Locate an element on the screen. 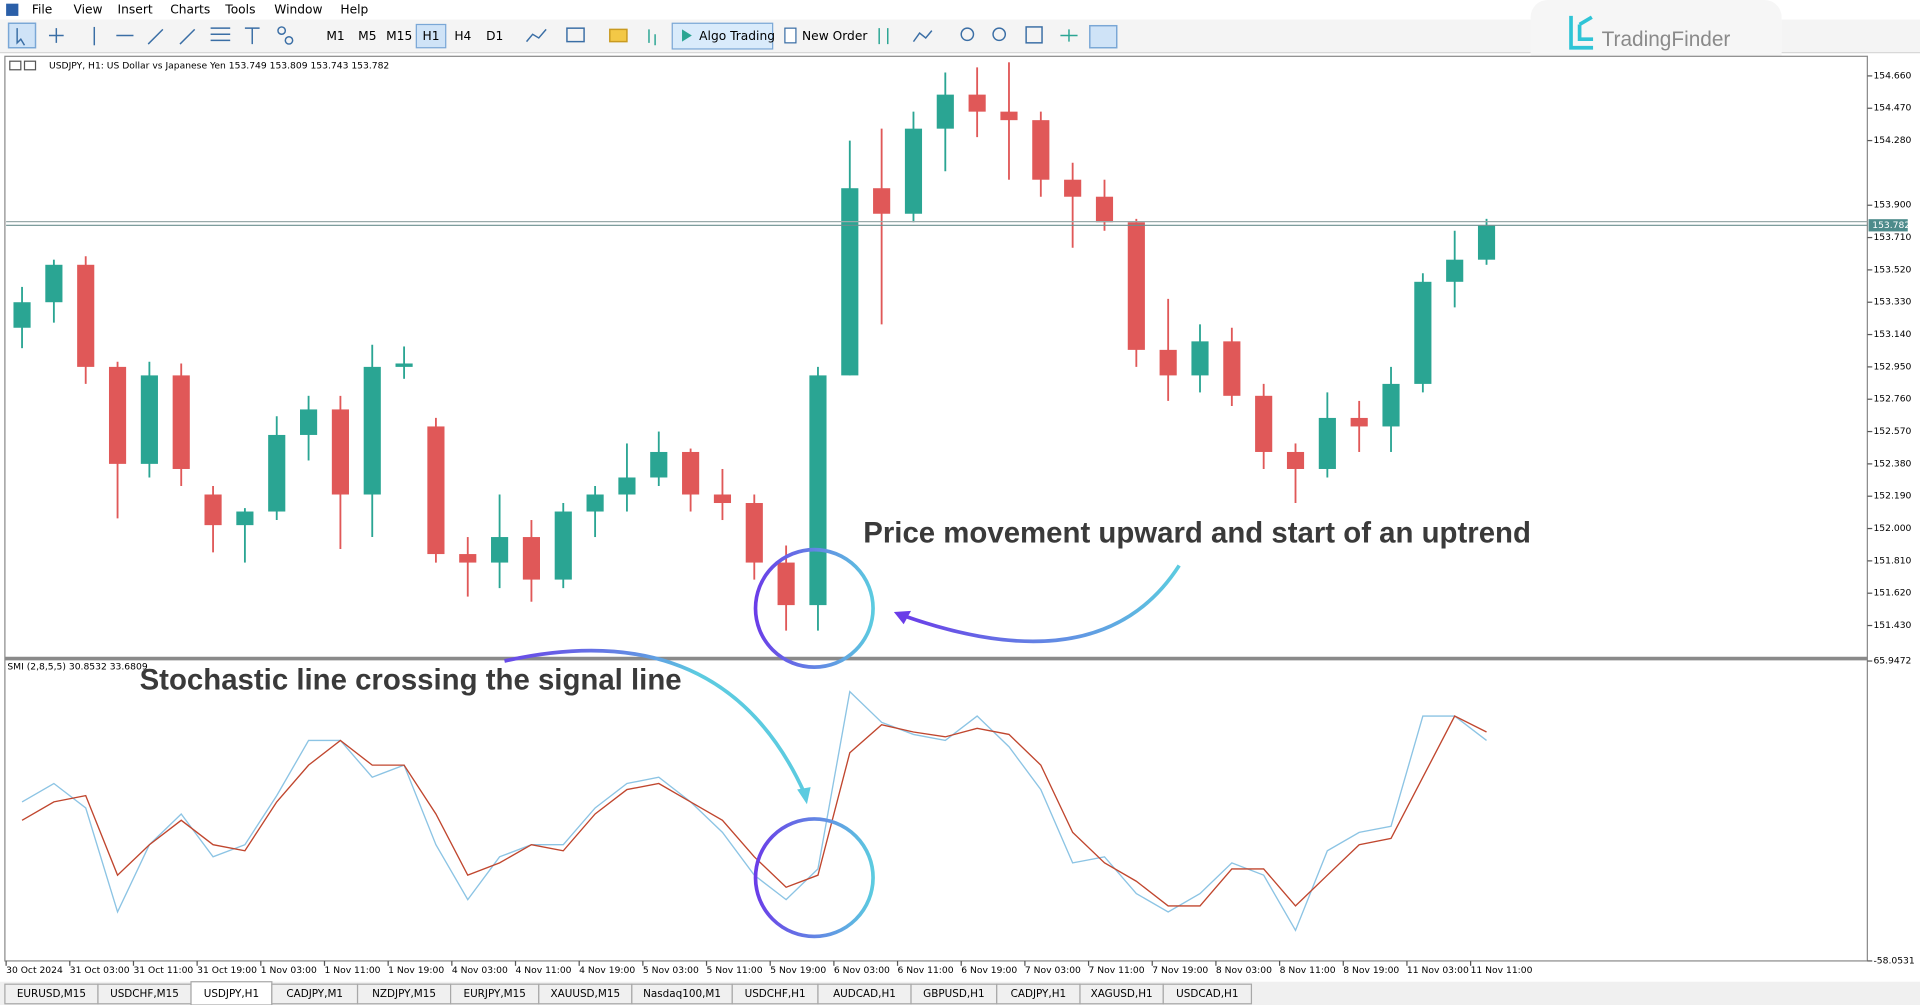 This screenshot has height=1005, width=1920. menu-item: Tools is located at coordinates (239, 9).